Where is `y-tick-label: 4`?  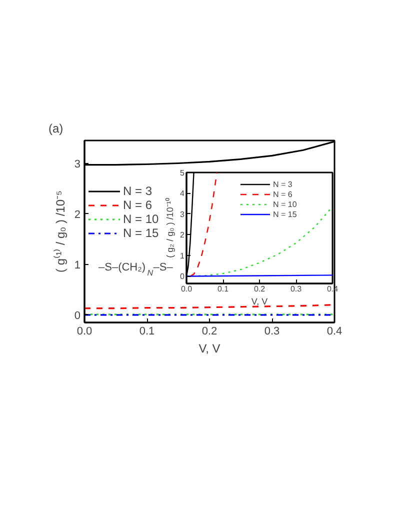
y-tick-label: 4 is located at coordinates (183, 193).